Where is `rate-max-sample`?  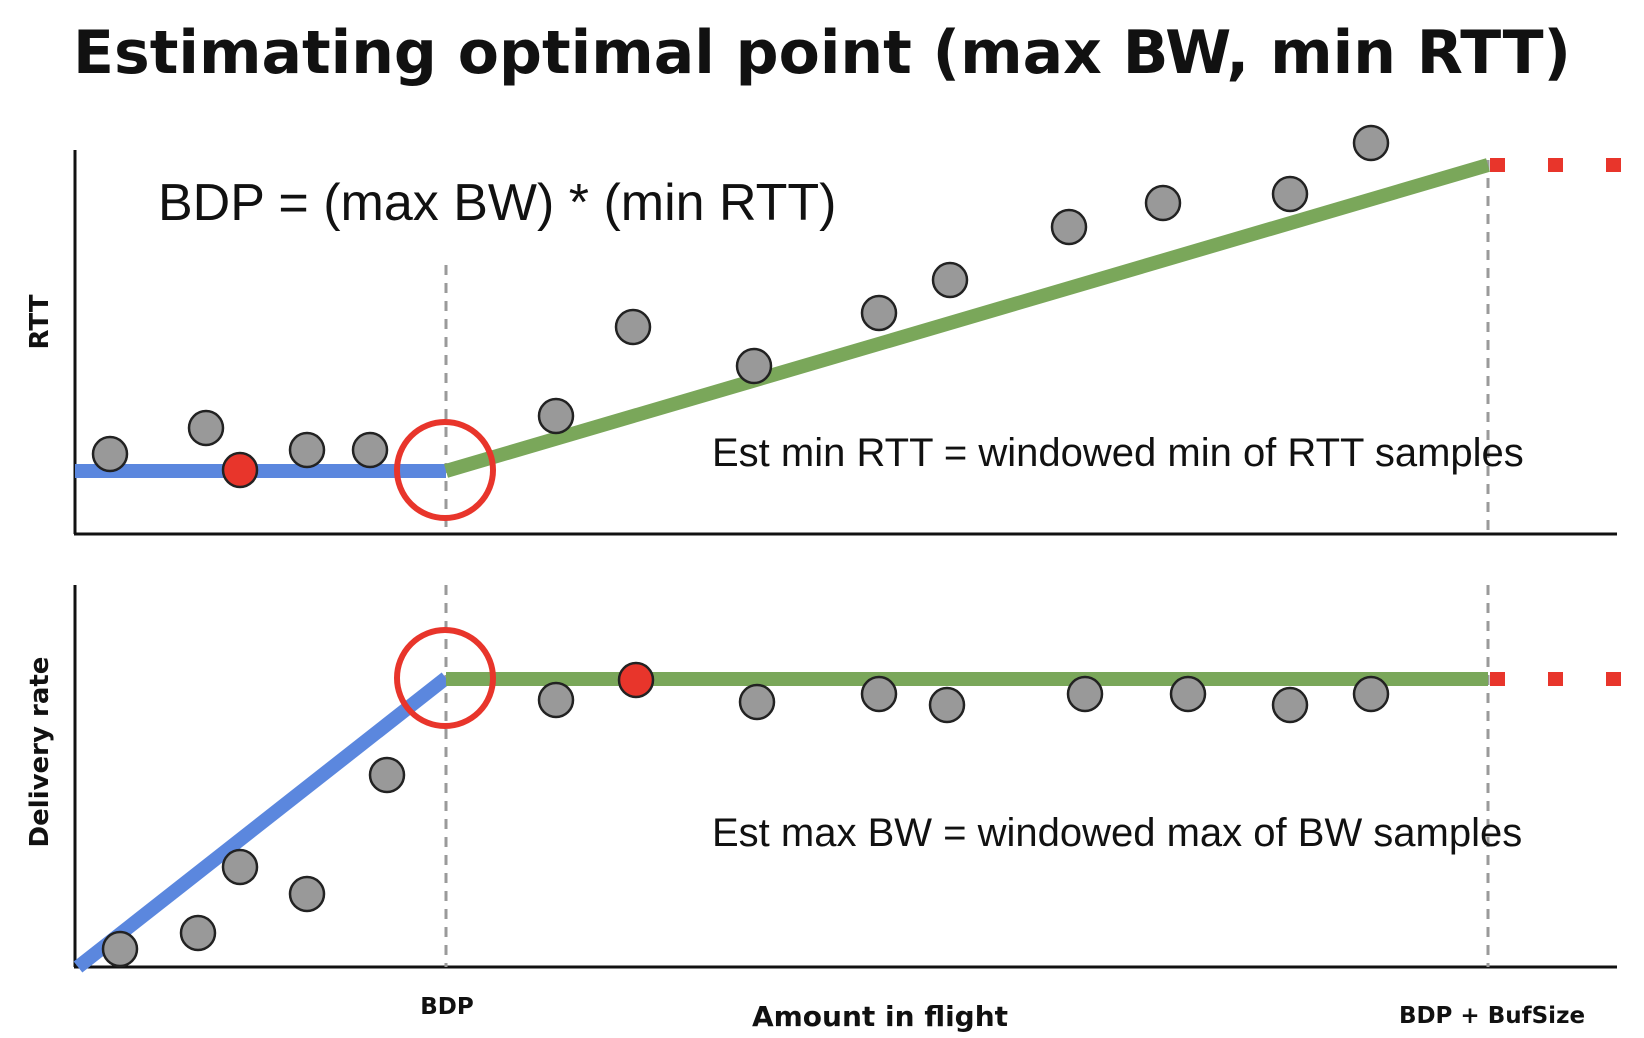
rate-max-sample is located at coordinates (636, 680).